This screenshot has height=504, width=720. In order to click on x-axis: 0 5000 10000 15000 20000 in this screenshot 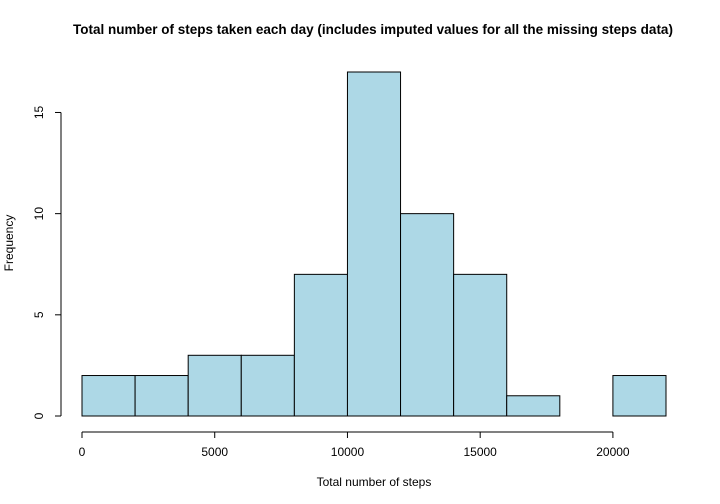, I will do `click(354, 445)`.